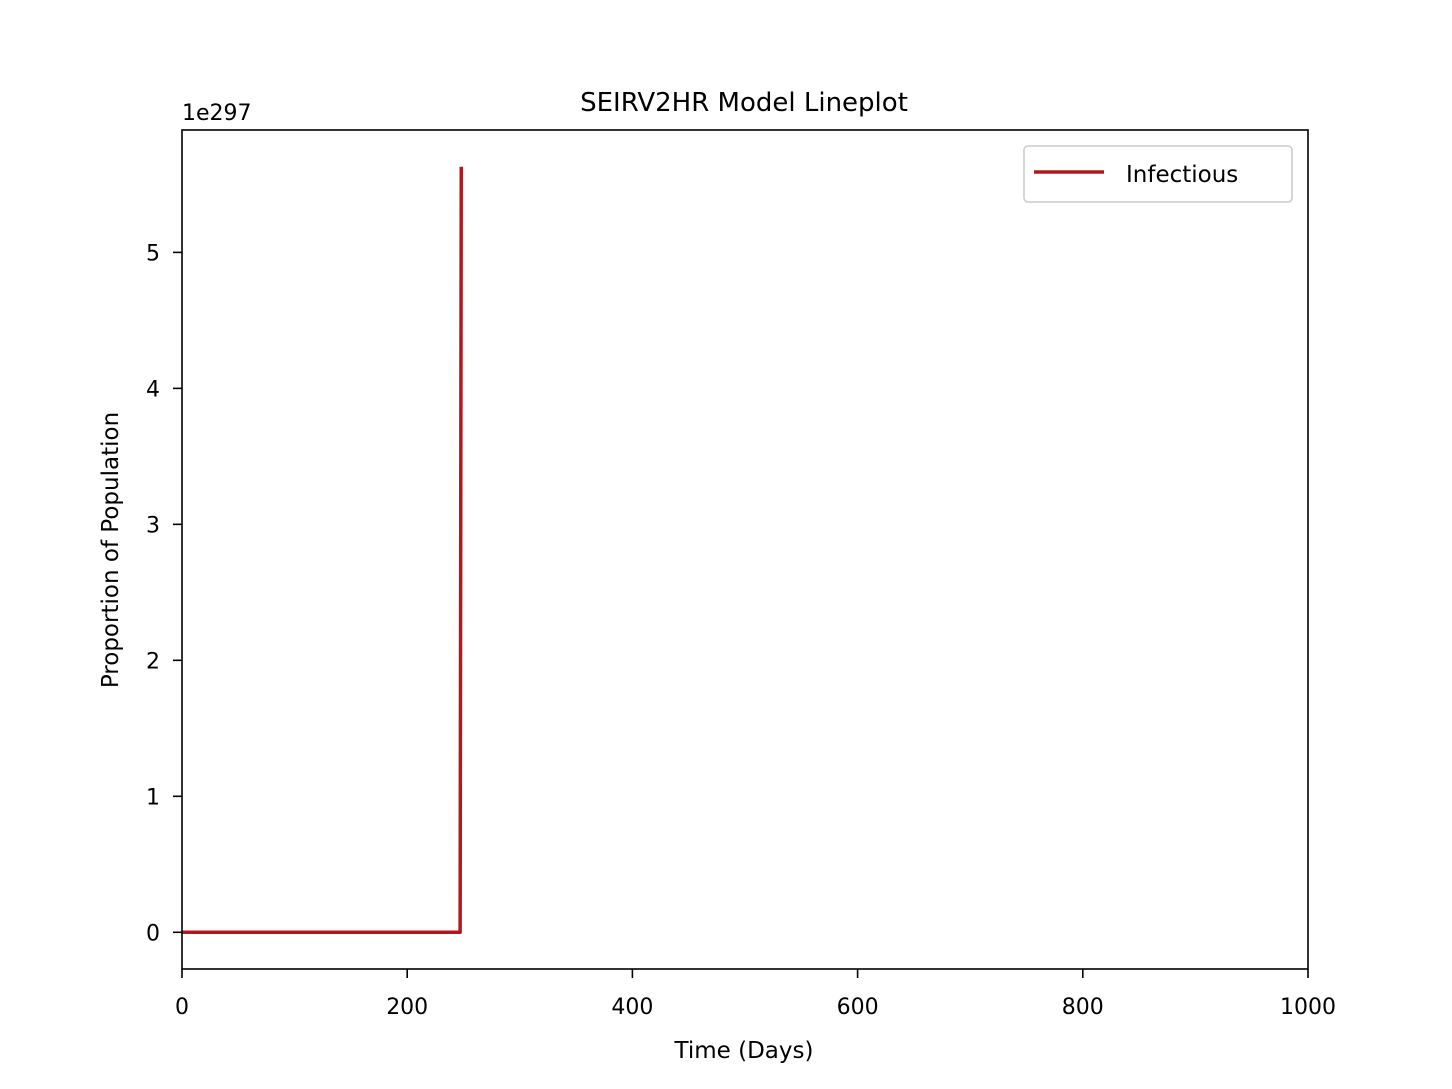 Image resolution: width=1452 pixels, height=1089 pixels. I want to click on x-tick-label: 400, so click(632, 1007).